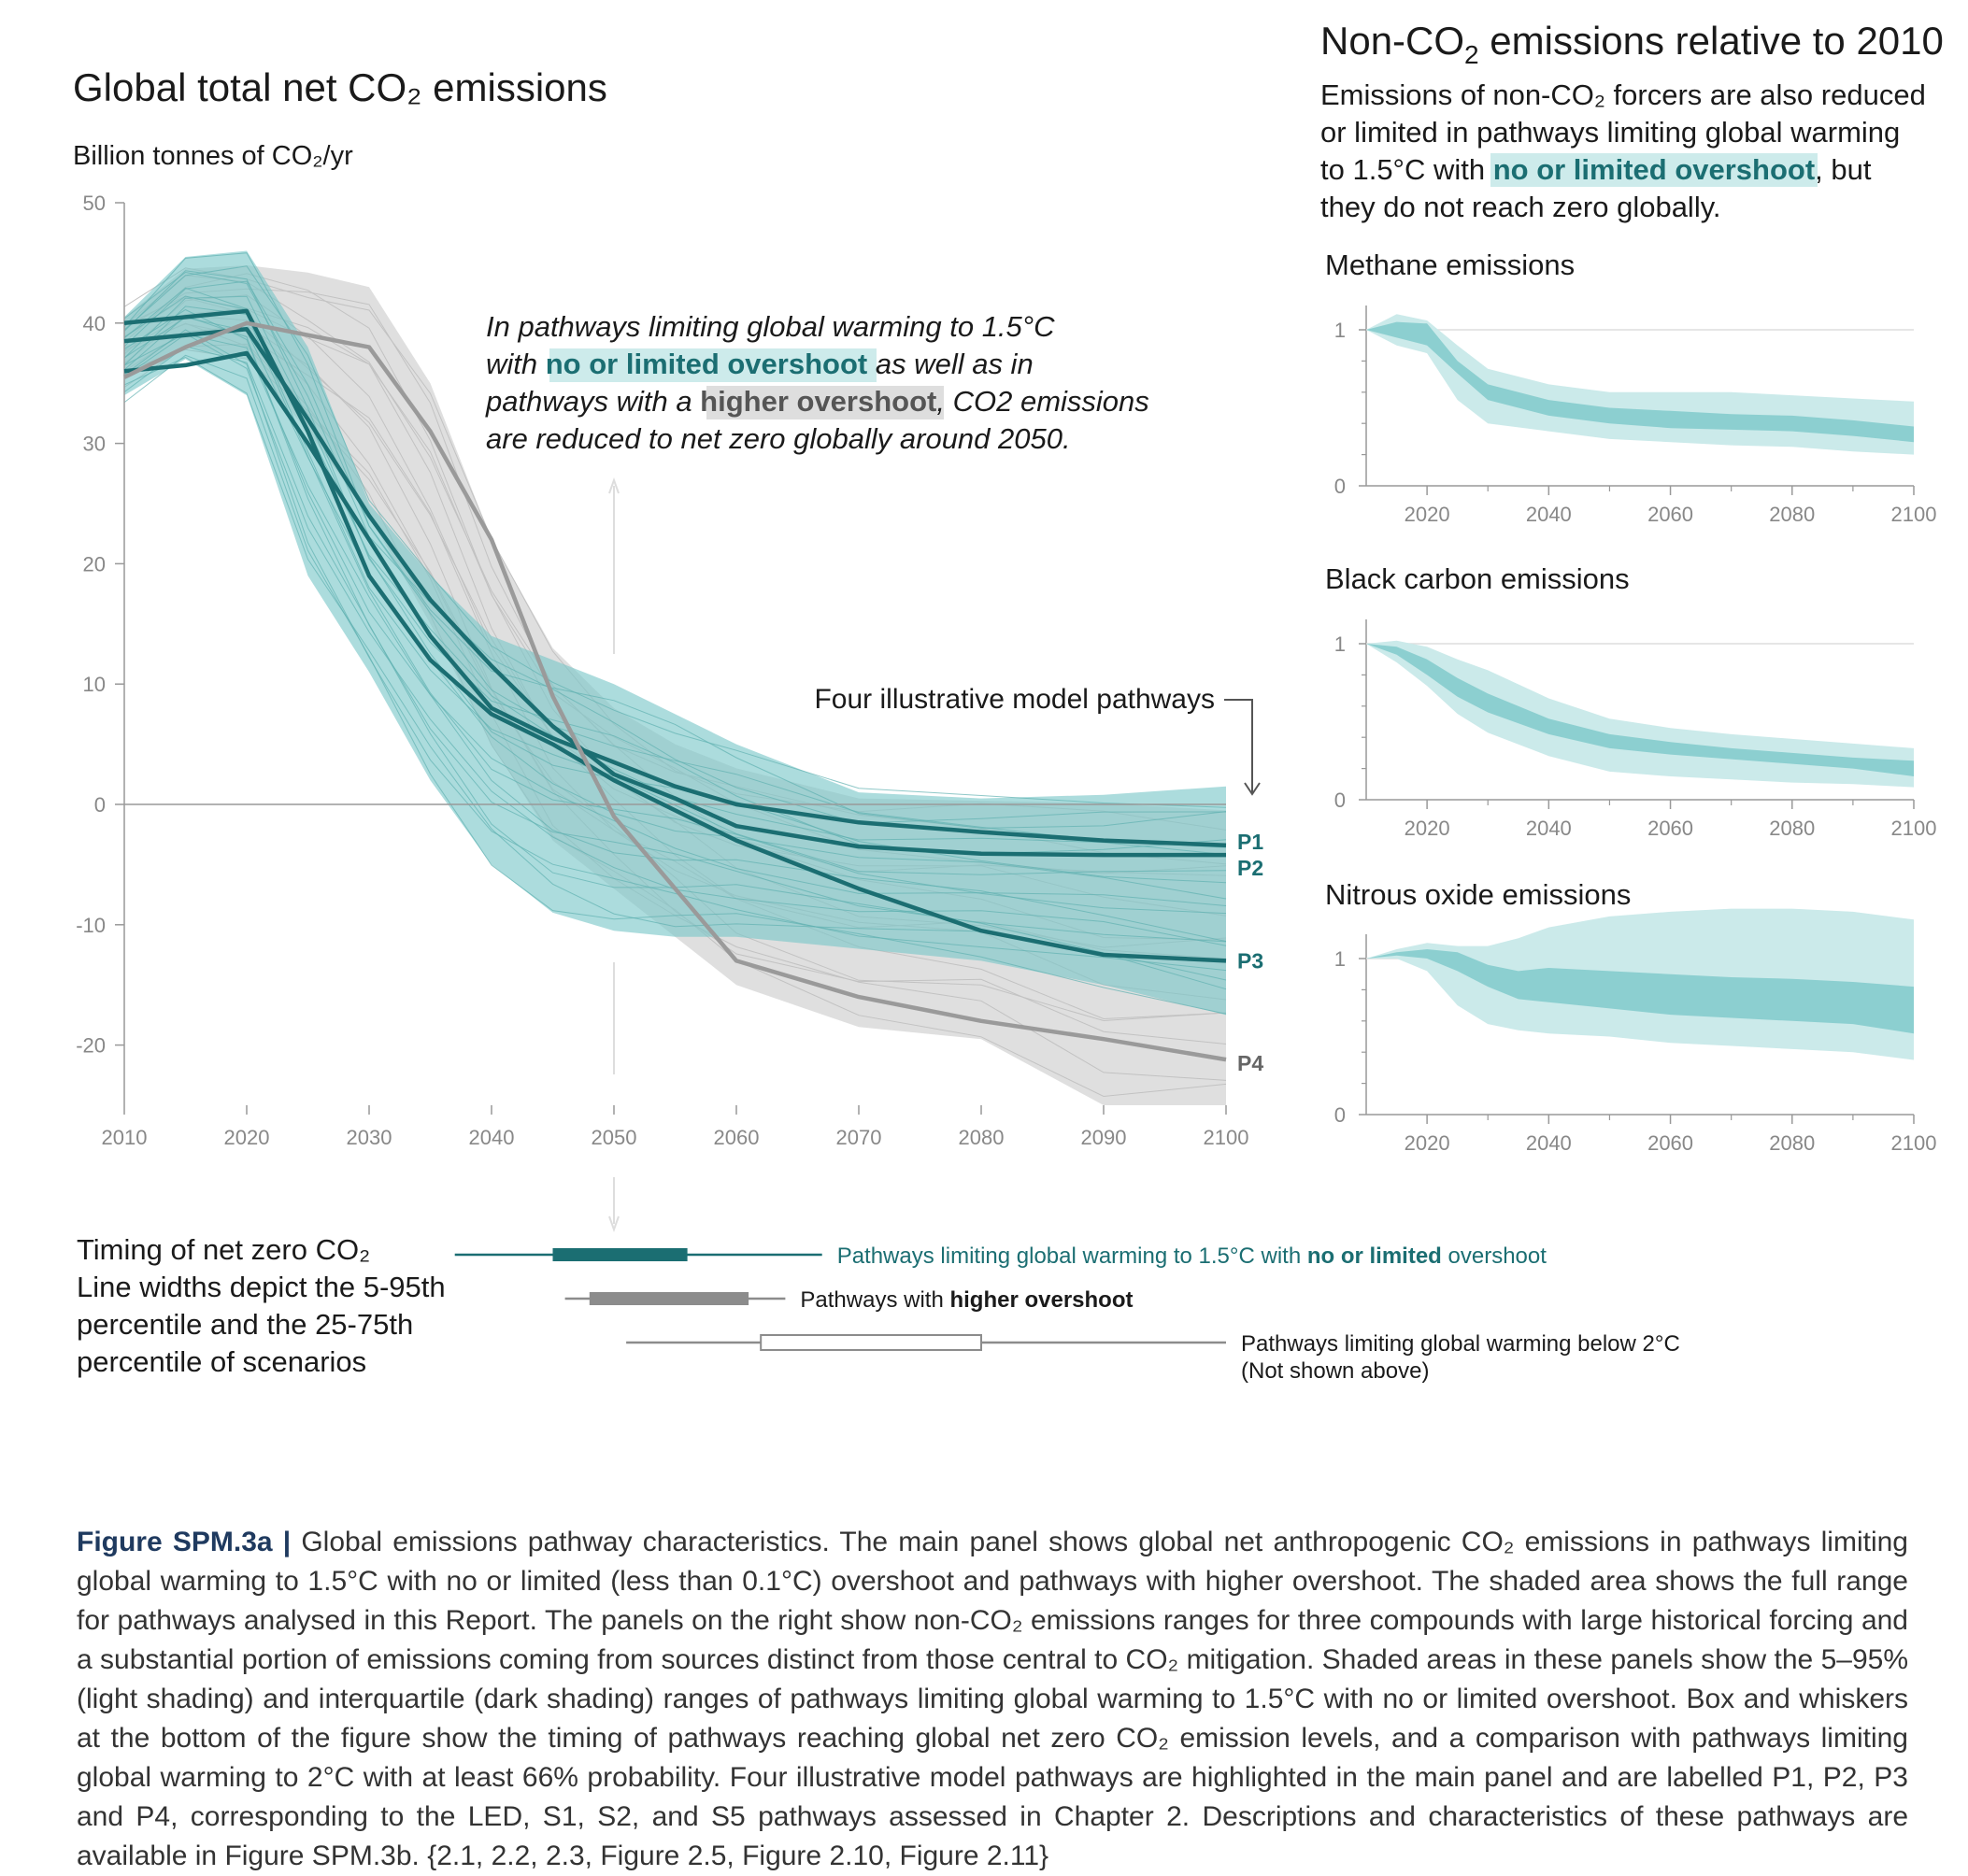  I want to click on x-tick-label: 2060, so click(737, 1137).